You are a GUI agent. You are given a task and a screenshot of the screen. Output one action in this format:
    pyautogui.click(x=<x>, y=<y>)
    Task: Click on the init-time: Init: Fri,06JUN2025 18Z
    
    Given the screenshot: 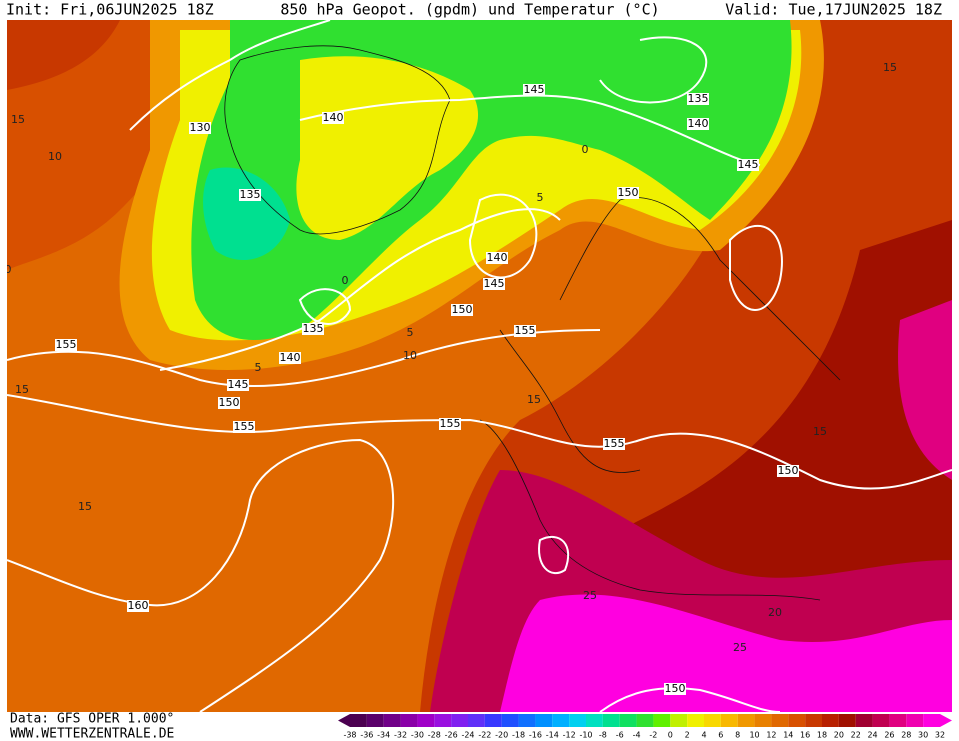 What is the action you would take?
    pyautogui.click(x=110, y=10)
    